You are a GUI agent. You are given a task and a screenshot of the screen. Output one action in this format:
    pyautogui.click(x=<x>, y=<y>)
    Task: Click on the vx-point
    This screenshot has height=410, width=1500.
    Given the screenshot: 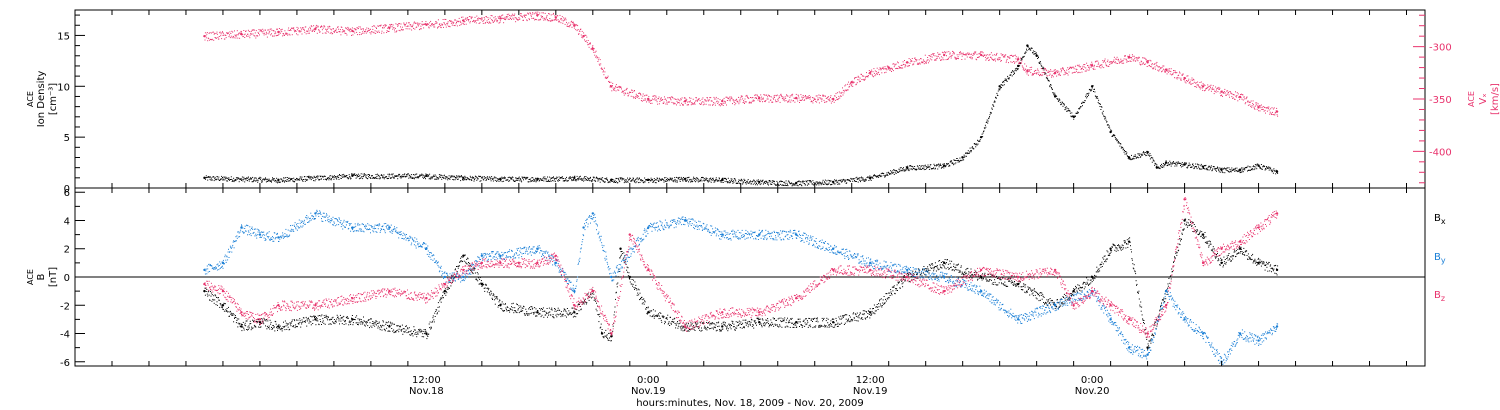 What is the action you would take?
    pyautogui.click(x=722, y=101)
    